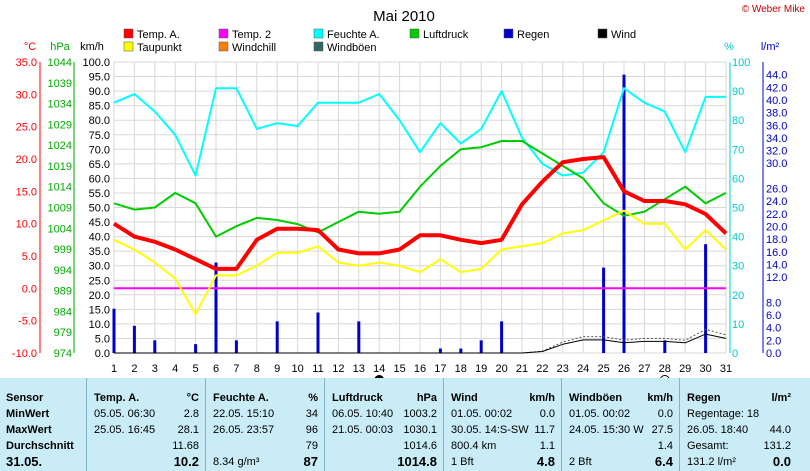 The height and width of the screenshot is (471, 810). What do you see at coordinates (777, 446) in the screenshot?
I see `regen-gesamt-value: 131.2` at bounding box center [777, 446].